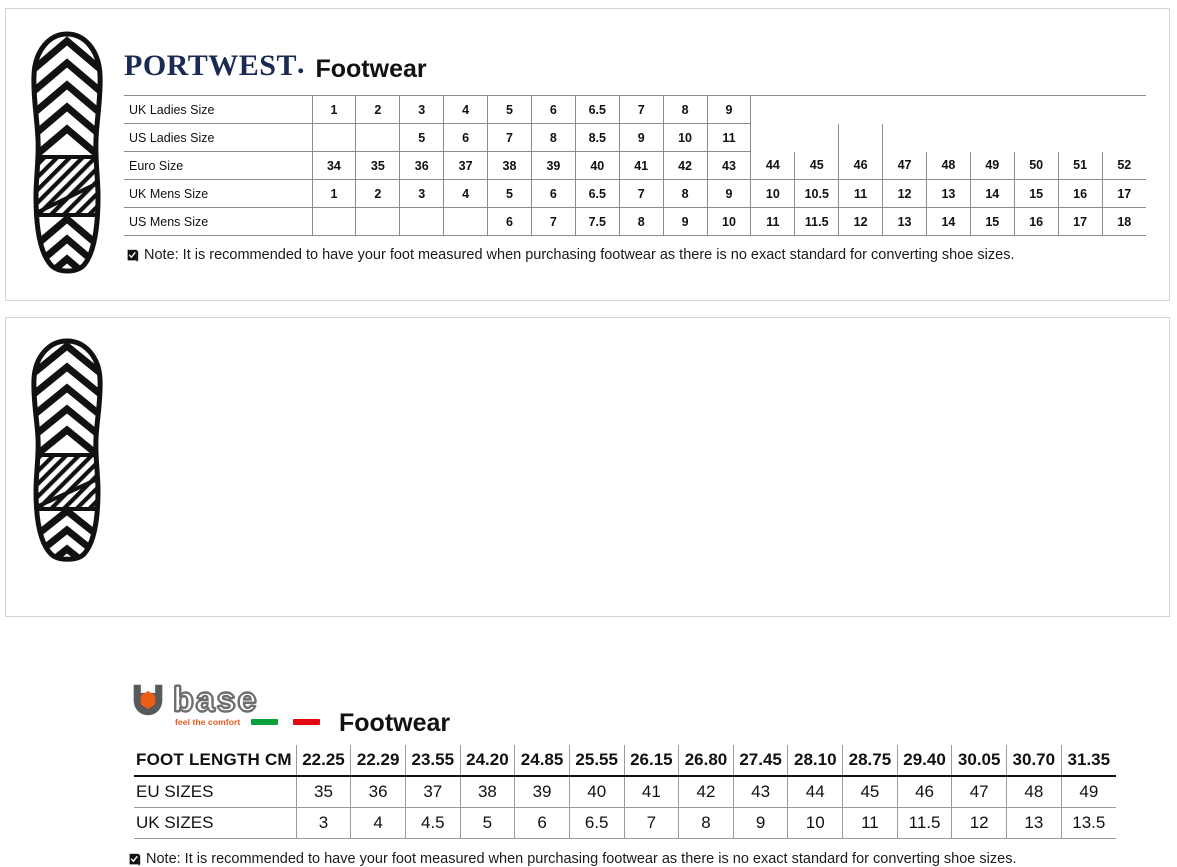 The height and width of the screenshot is (867, 1177). I want to click on portwest-brand-header: PORTWEST . Footwear, so click(275, 64).